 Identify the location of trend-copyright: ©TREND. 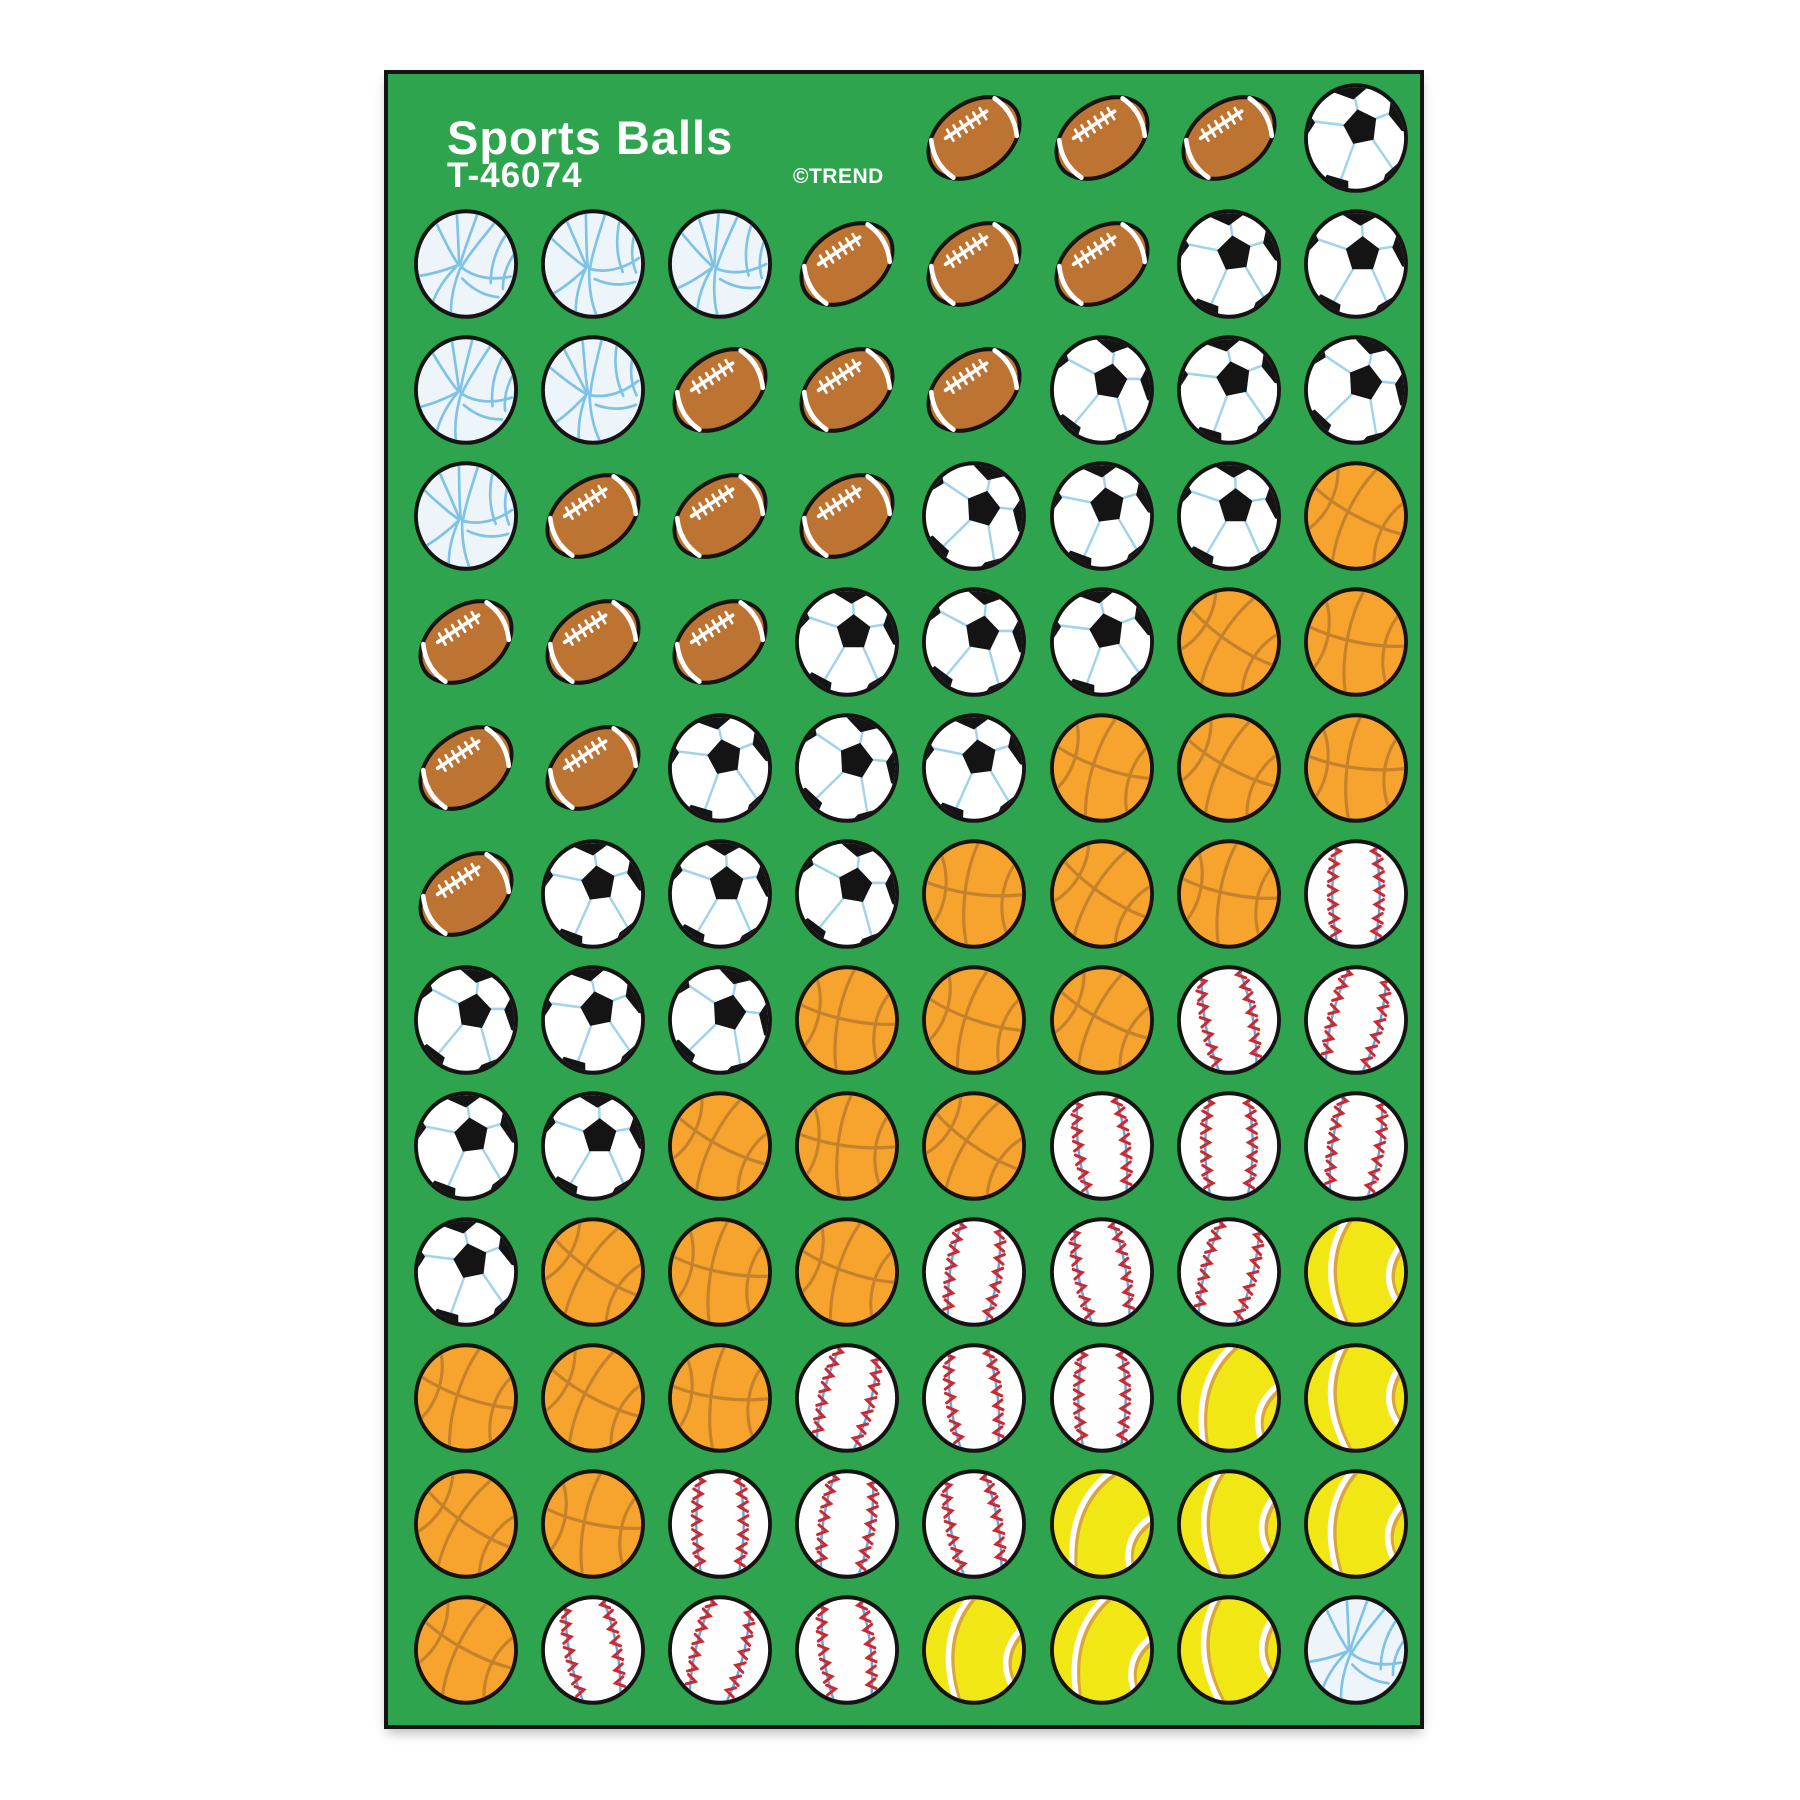
(838, 176).